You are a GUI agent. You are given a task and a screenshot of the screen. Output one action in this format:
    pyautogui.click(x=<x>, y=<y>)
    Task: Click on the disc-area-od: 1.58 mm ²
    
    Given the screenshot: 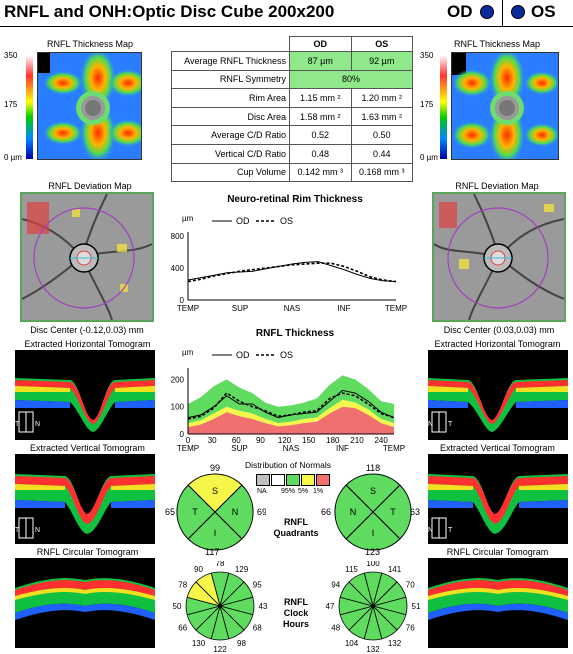 What is the action you would take?
    pyautogui.click(x=320, y=116)
    